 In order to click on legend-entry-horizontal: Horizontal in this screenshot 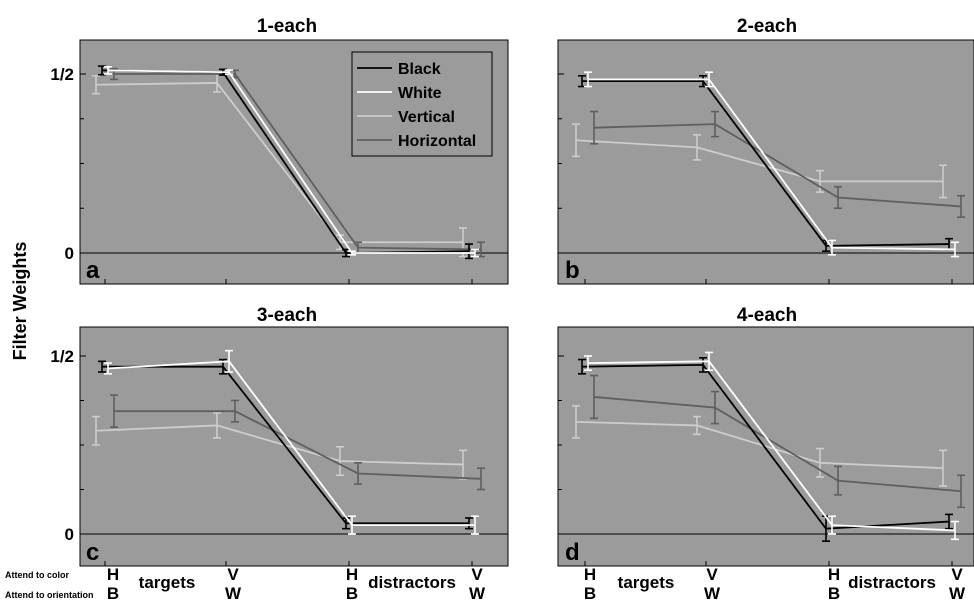, I will do `click(416, 141)`.